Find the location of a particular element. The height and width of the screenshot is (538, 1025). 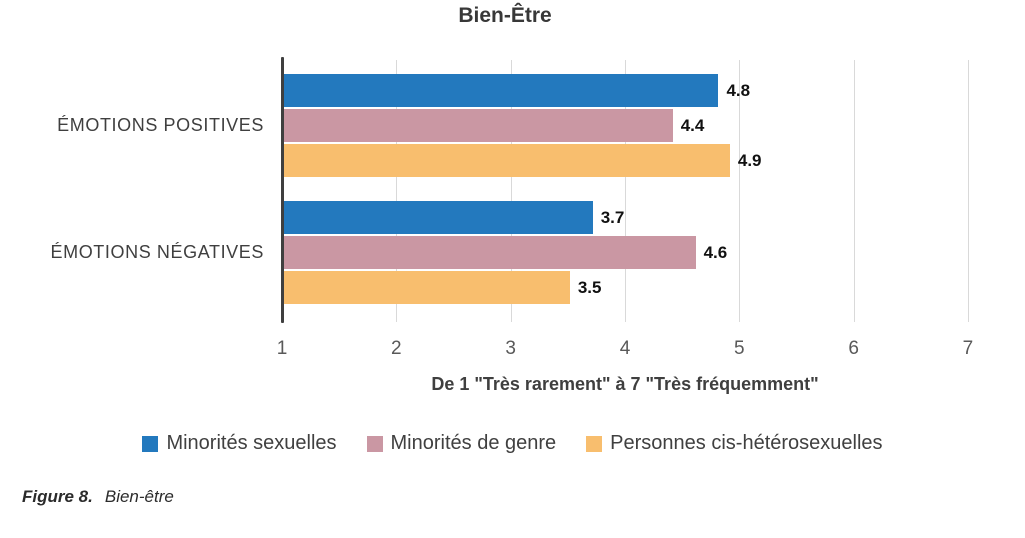

figure-caption: Figure 8. Bien-être is located at coordinates (98, 497).